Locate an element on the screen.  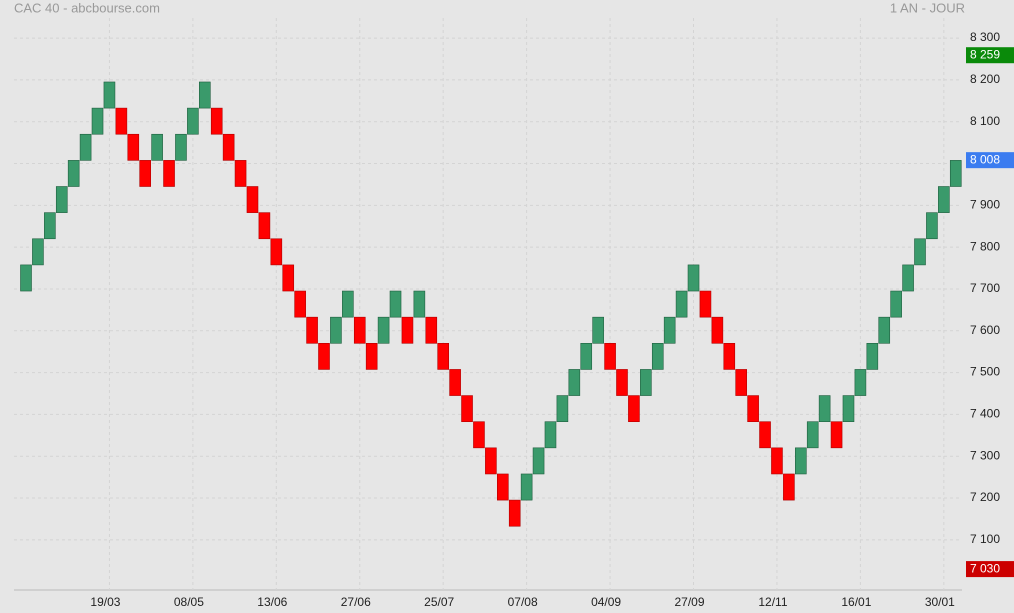
y-tick-label: 7 500 is located at coordinates (985, 372).